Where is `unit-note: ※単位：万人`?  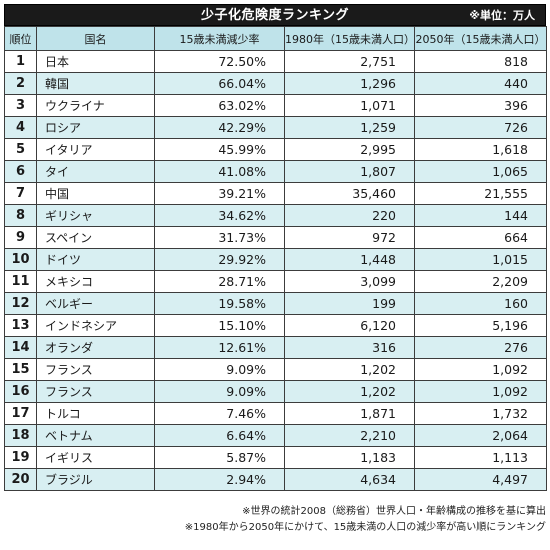
unit-note: ※単位：万人 is located at coordinates (502, 15).